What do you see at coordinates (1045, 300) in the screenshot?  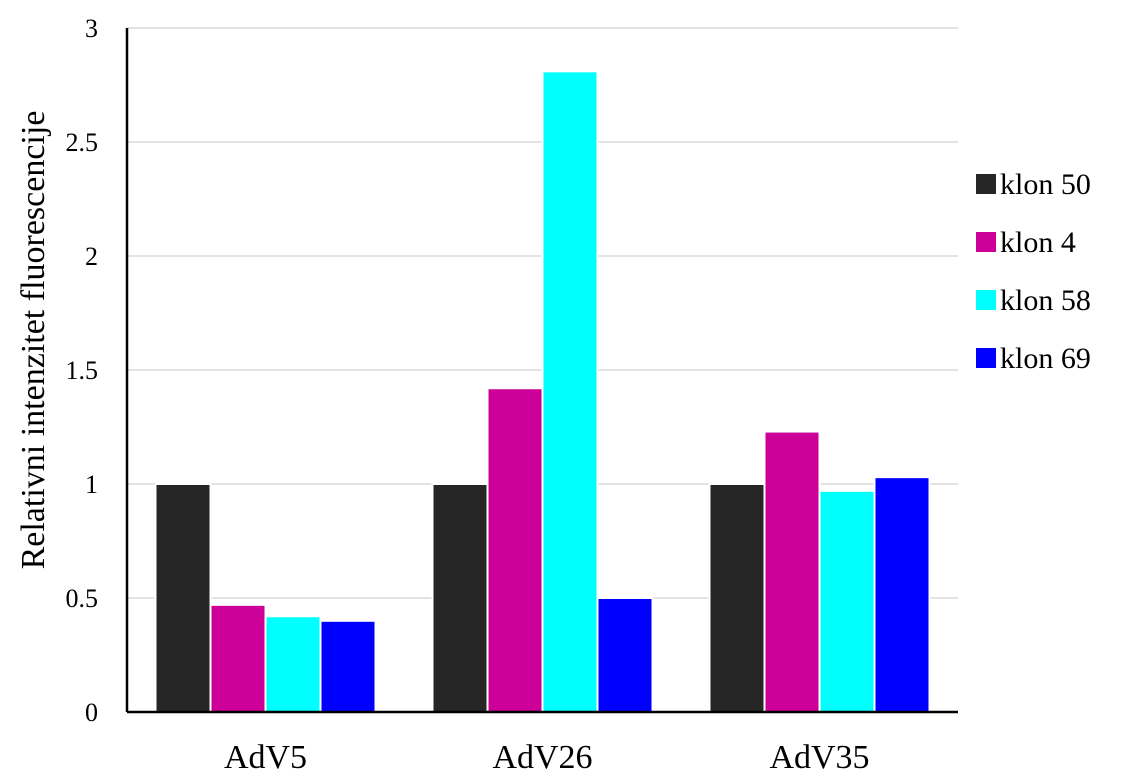 I see `legend-label: klon 58` at bounding box center [1045, 300].